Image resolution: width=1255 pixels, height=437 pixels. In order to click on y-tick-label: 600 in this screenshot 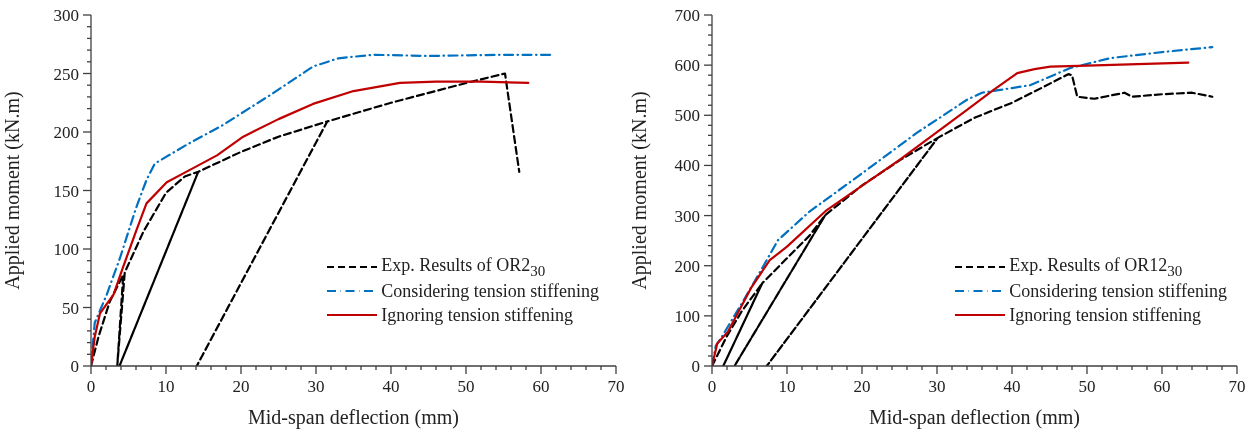, I will do `click(687, 66)`.